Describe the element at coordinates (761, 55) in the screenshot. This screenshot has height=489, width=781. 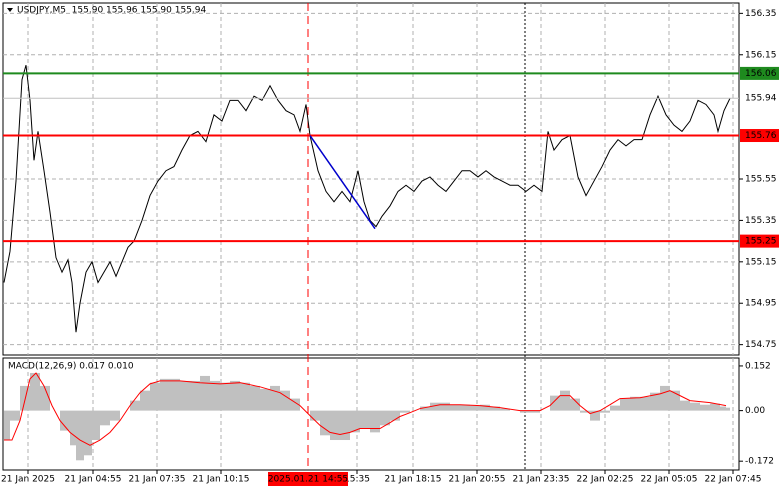
I see `y-tick-label: 156.15` at that location.